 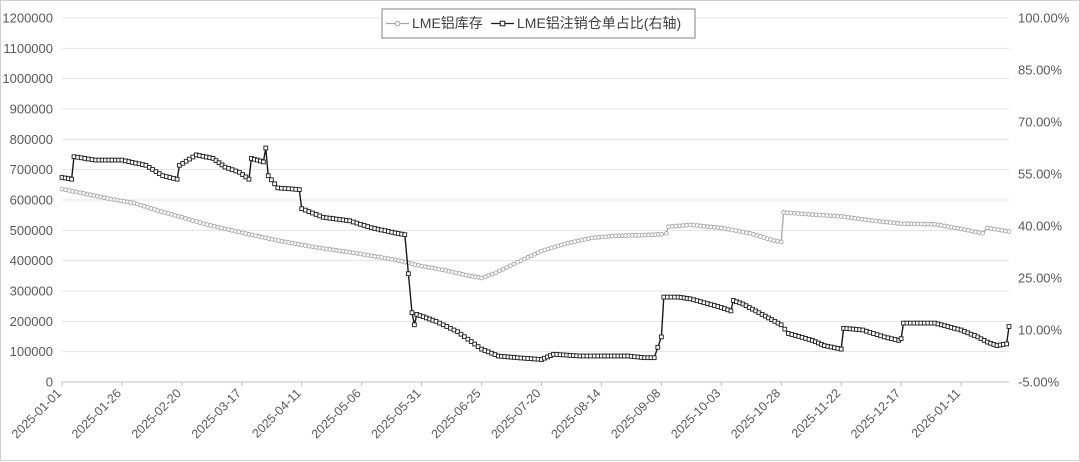 What do you see at coordinates (1040, 174) in the screenshot?
I see `y-right-tick-label: 55.00%` at bounding box center [1040, 174].